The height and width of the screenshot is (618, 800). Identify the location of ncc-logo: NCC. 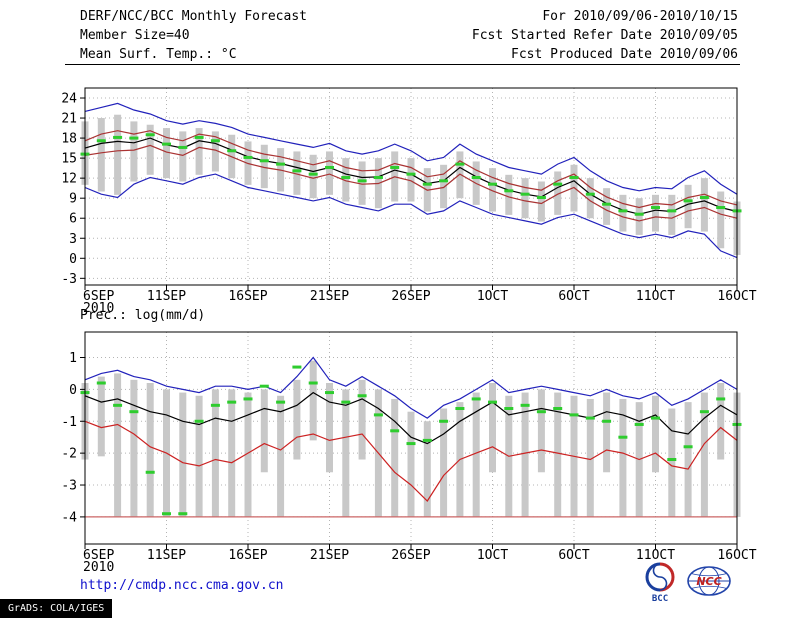
(709, 581).